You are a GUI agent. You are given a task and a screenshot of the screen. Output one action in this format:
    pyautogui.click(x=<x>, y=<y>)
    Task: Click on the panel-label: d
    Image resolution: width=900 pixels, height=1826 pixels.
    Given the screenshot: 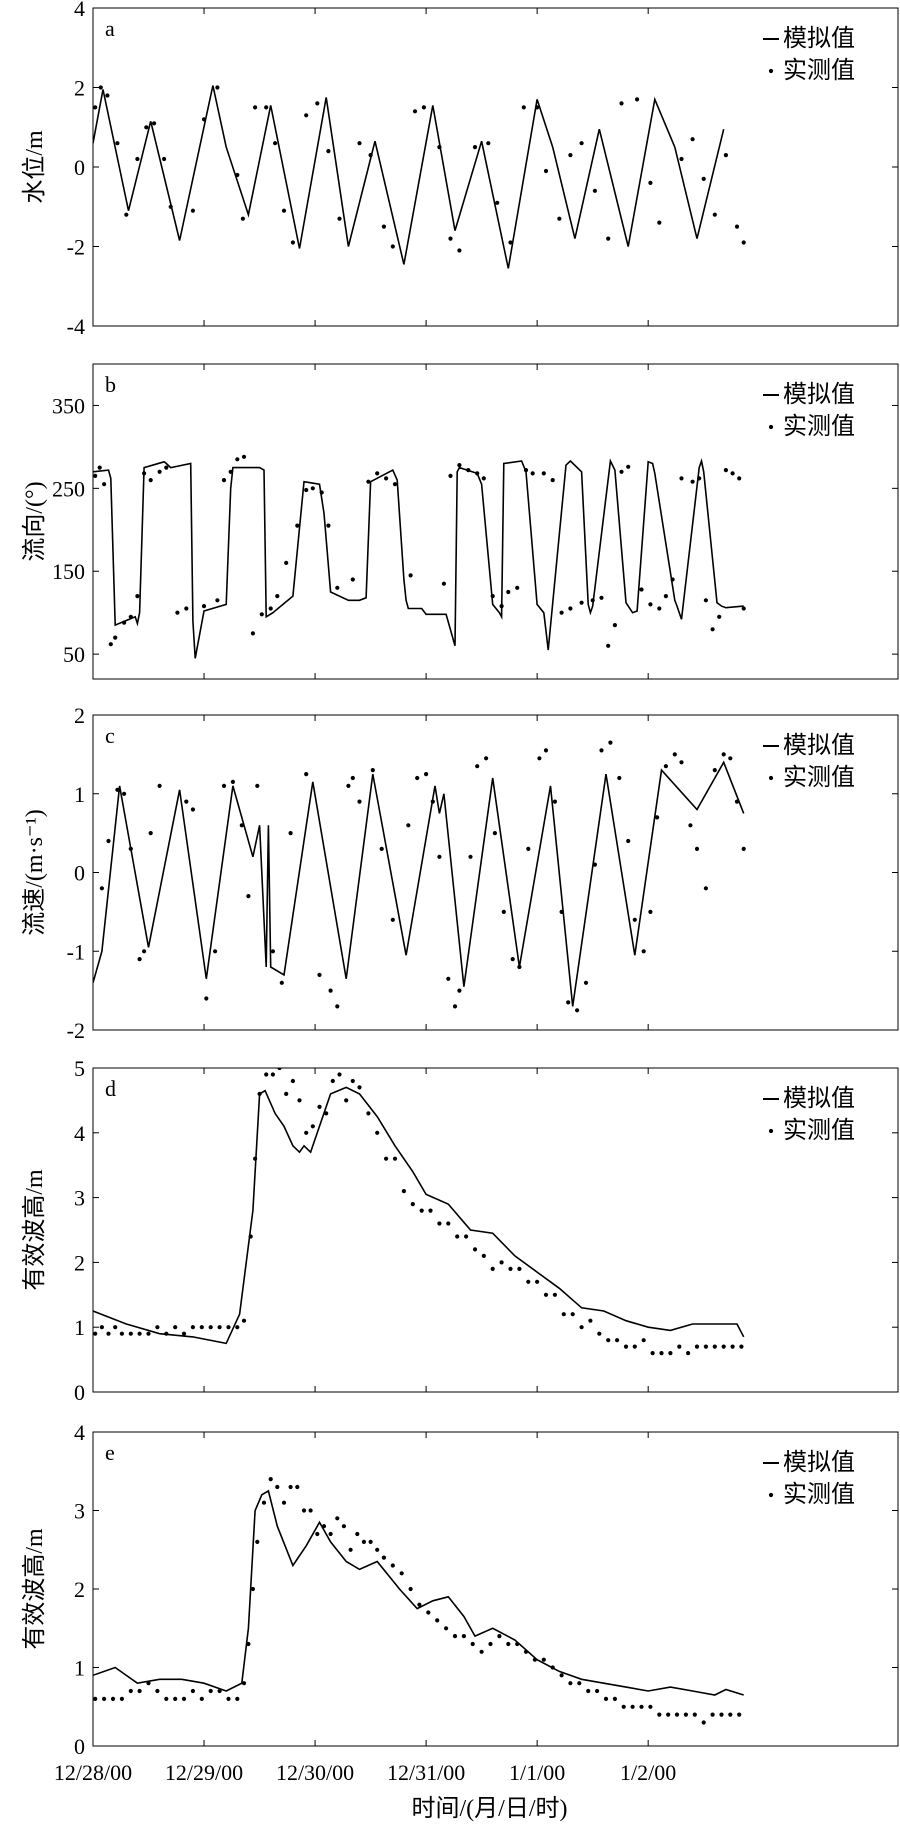 What is the action you would take?
    pyautogui.click(x=110, y=1088)
    